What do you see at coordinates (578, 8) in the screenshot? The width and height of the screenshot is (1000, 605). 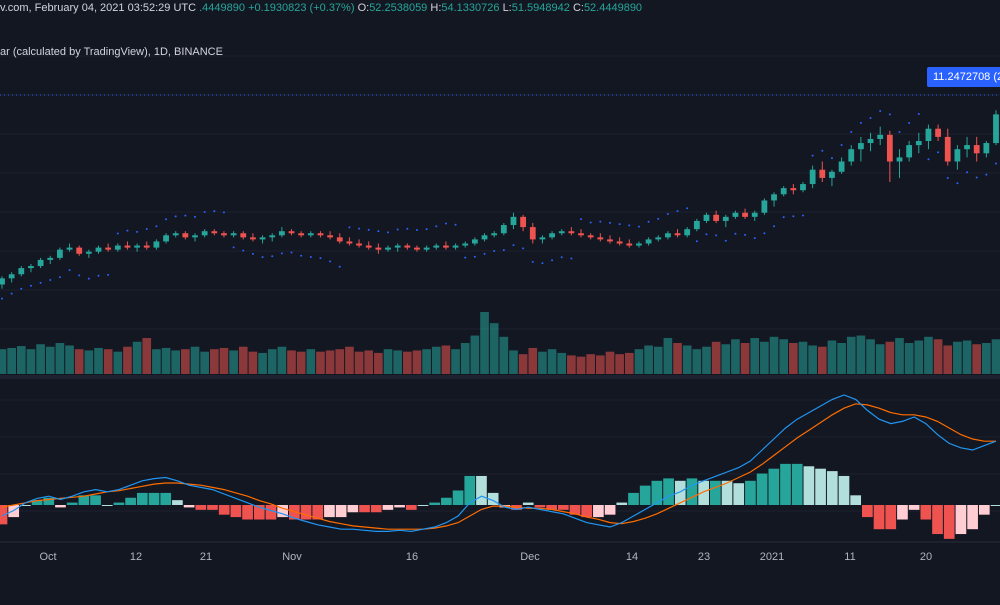 I see `close-label: C:` at bounding box center [578, 8].